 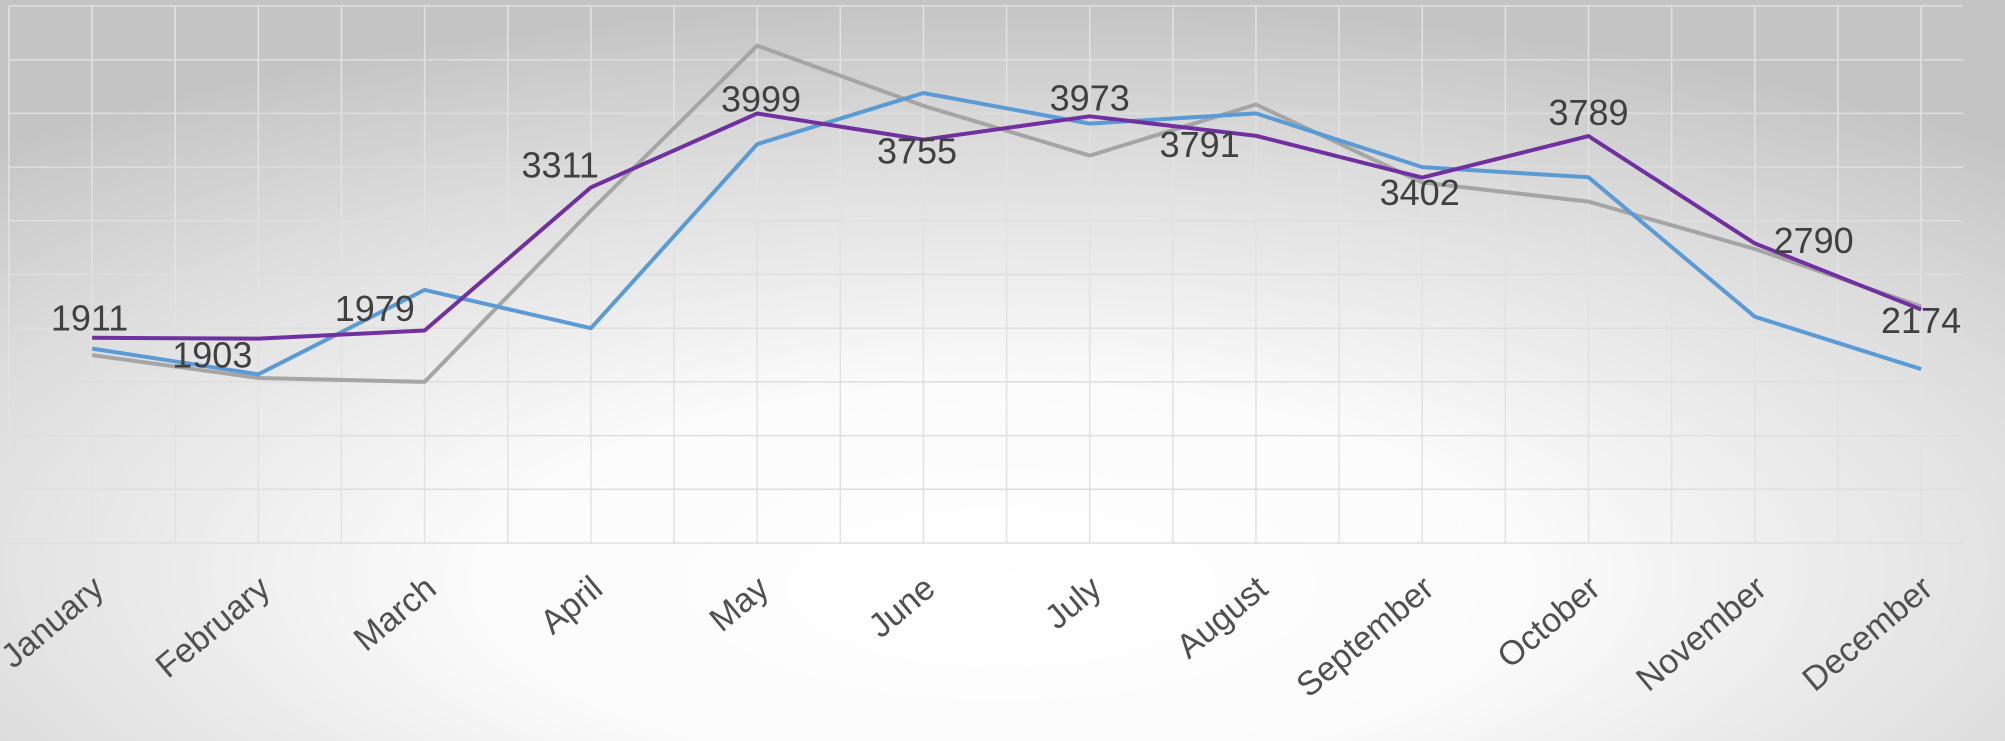 What do you see at coordinates (212, 354) in the screenshot?
I see `data-label: 1903` at bounding box center [212, 354].